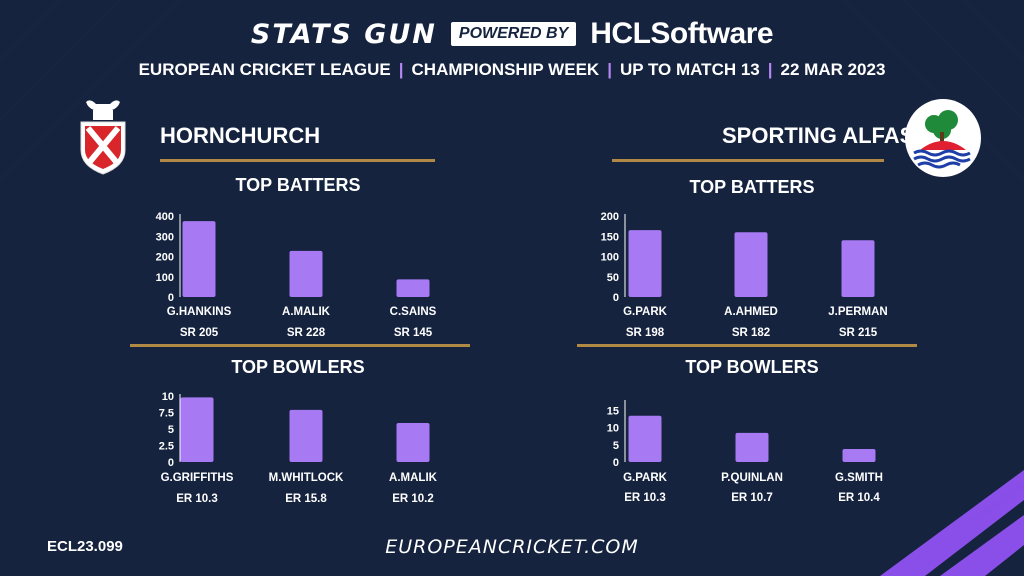 Image resolution: width=1024 pixels, height=576 pixels. Describe the element at coordinates (85, 546) in the screenshot. I see `footer-code: ECL23.099` at that location.